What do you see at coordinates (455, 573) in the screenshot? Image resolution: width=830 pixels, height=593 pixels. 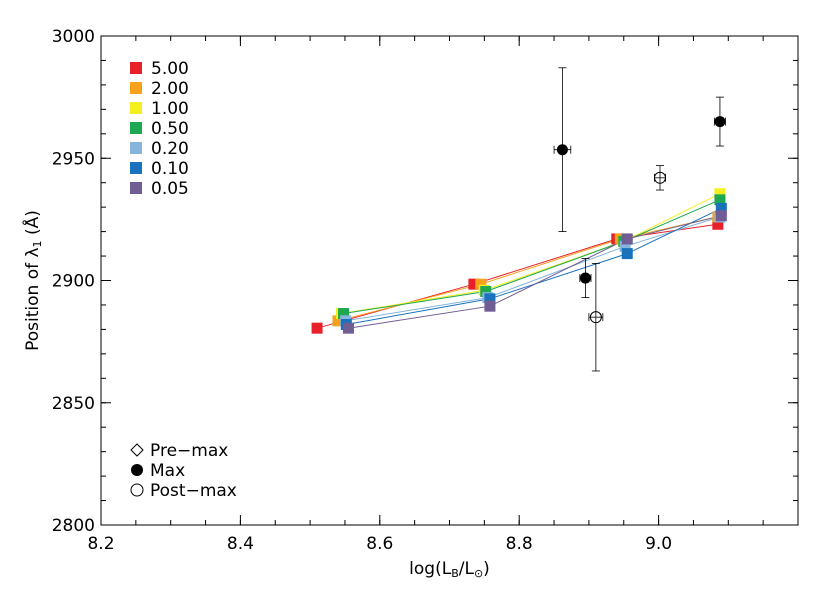 I see `x-axis-title-sub: B` at bounding box center [455, 573].